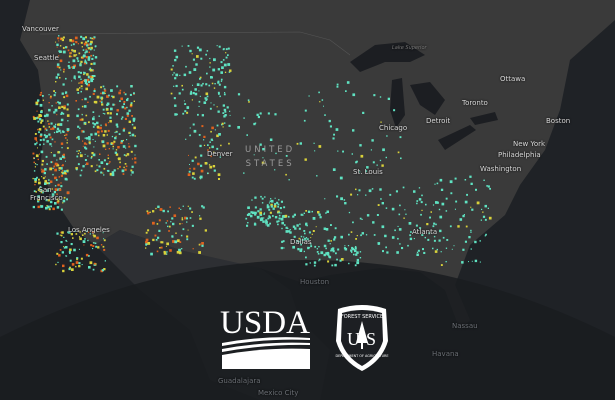  I want to click on border-line, so click(195, 43).